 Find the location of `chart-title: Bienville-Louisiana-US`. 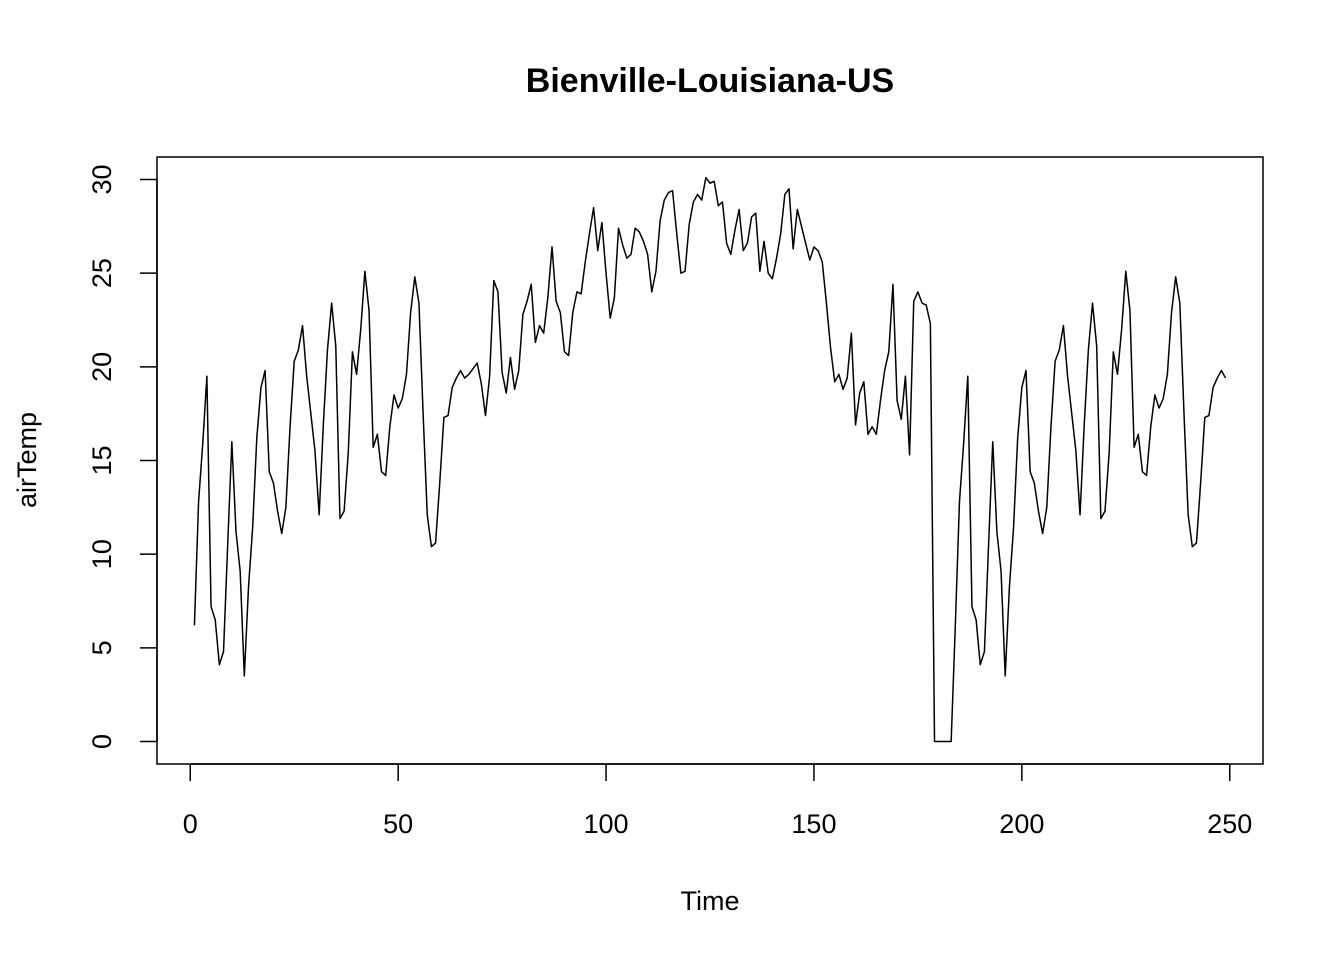

chart-title: Bienville-Louisiana-US is located at coordinates (710, 81).